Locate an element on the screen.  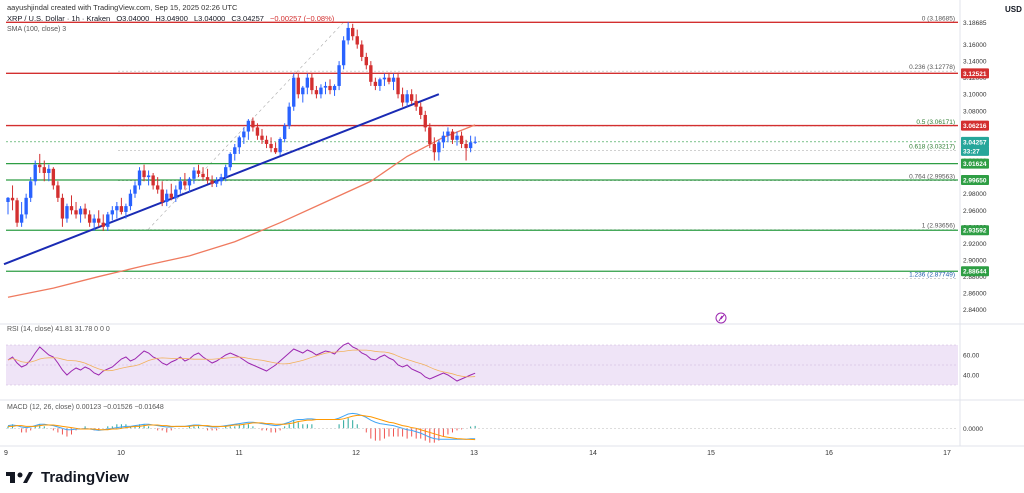
price-tick-label: 2.98000 is located at coordinates (975, 194).